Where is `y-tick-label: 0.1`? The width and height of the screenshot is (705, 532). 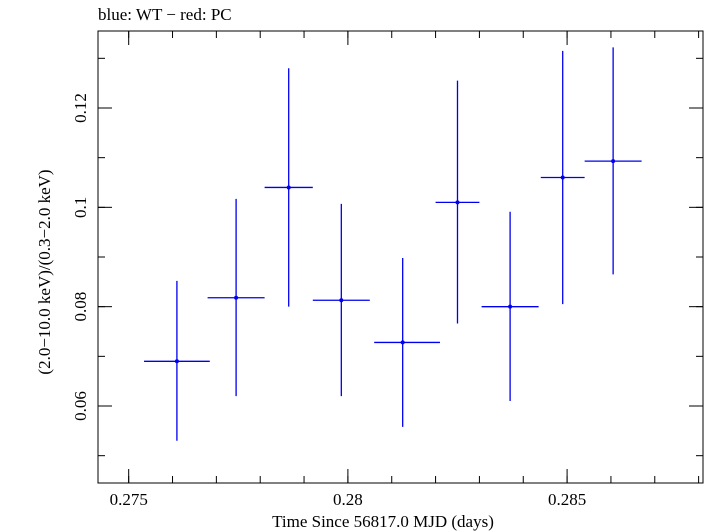
y-tick-label: 0.1 is located at coordinates (80, 207).